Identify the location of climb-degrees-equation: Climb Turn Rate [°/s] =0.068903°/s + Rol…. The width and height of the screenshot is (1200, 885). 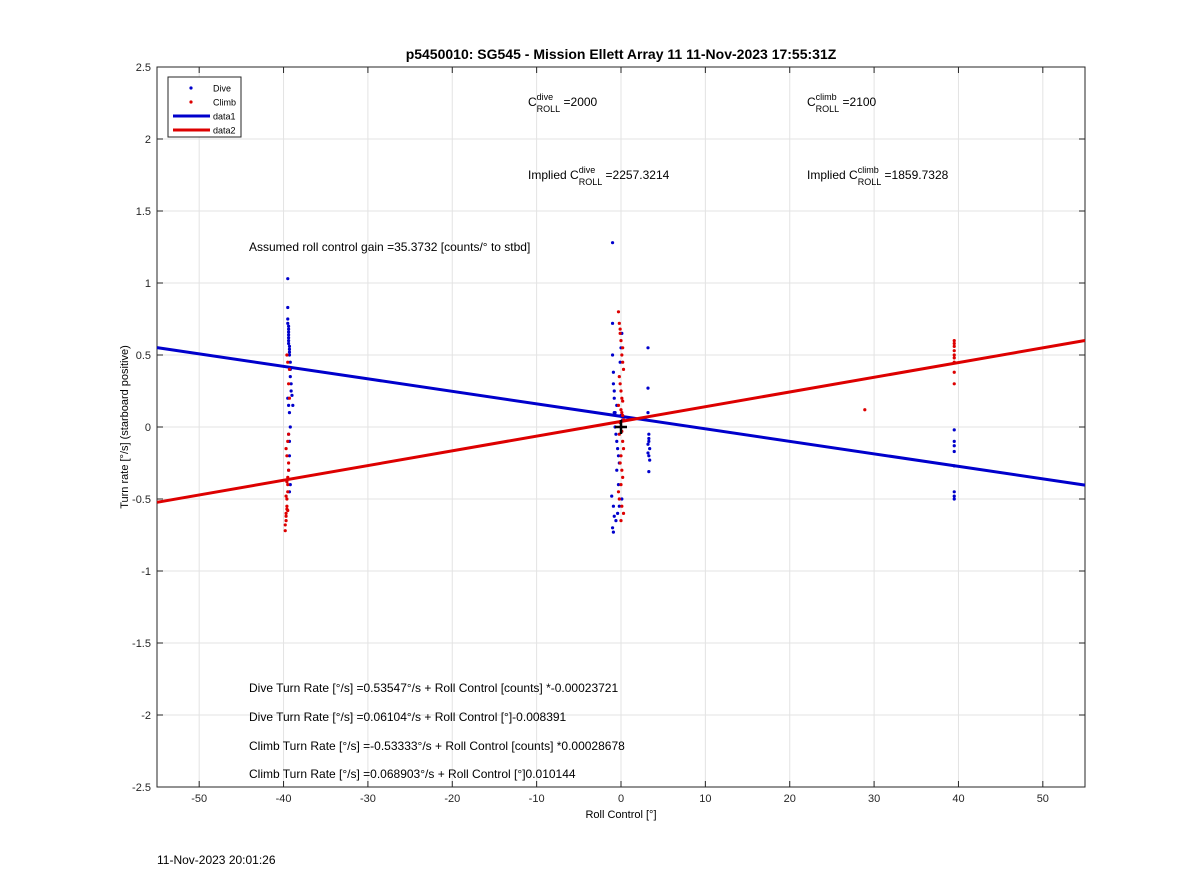
(412, 774).